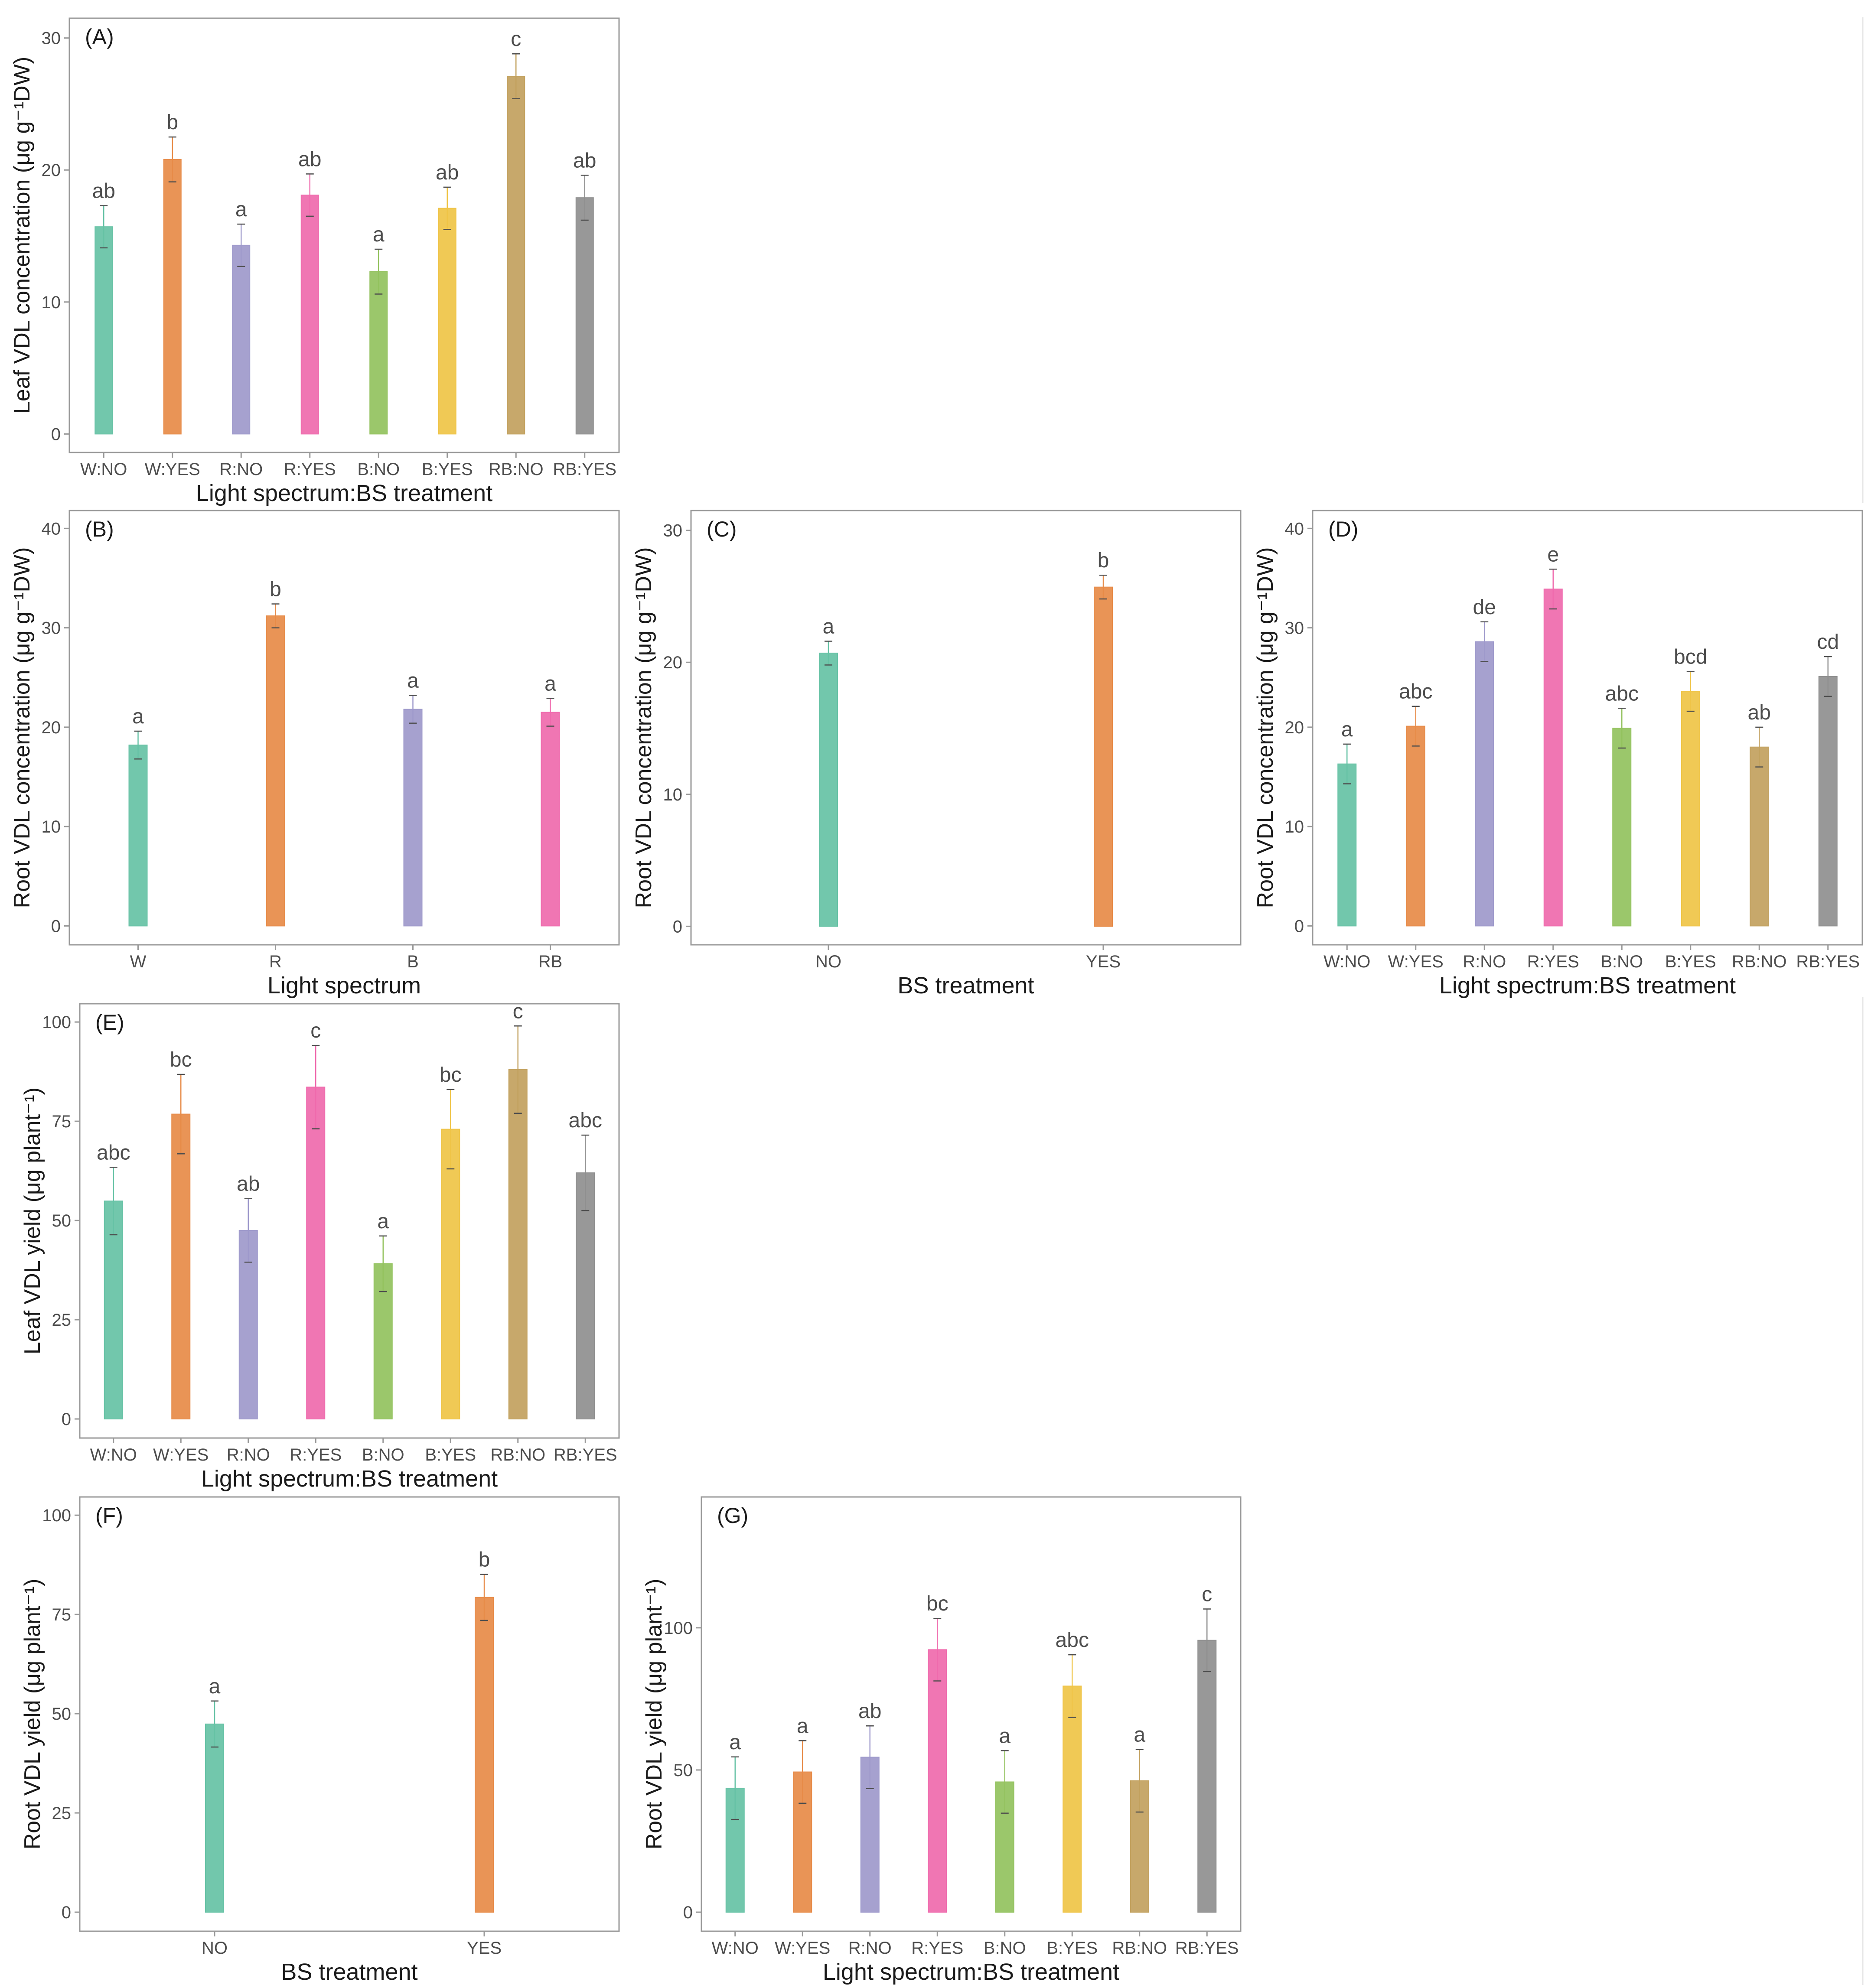 The height and width of the screenshot is (1988, 1871). I want to click on panel-label: (E), so click(110, 1023).